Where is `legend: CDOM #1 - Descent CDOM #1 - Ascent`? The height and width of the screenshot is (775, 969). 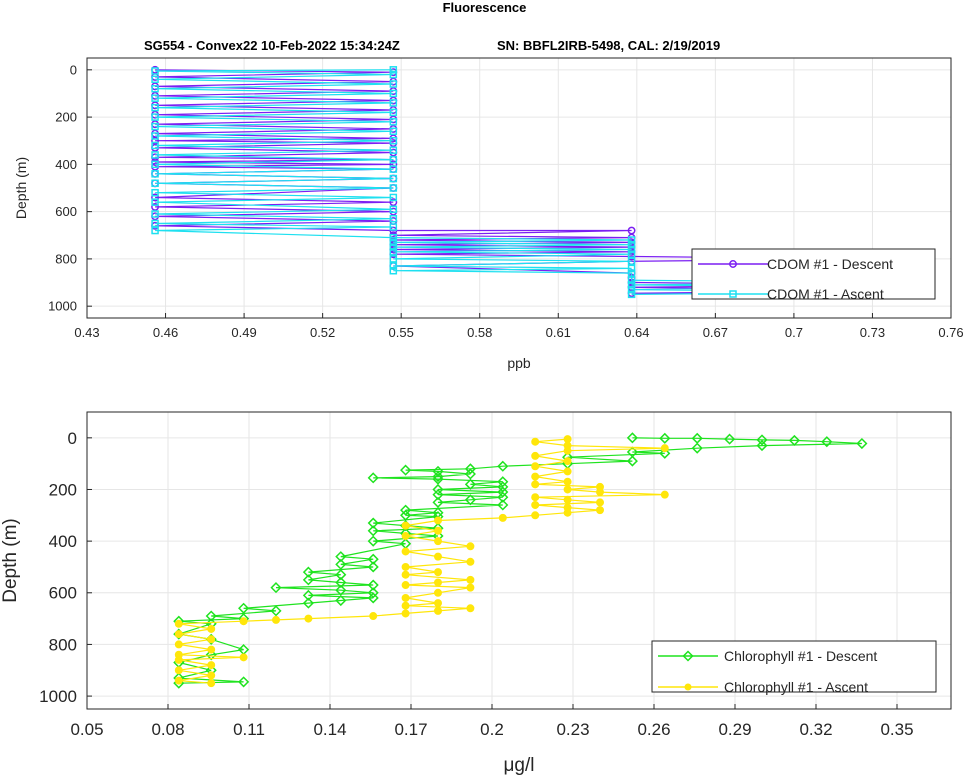 legend: CDOM #1 - Descent CDOM #1 - Ascent is located at coordinates (813, 275).